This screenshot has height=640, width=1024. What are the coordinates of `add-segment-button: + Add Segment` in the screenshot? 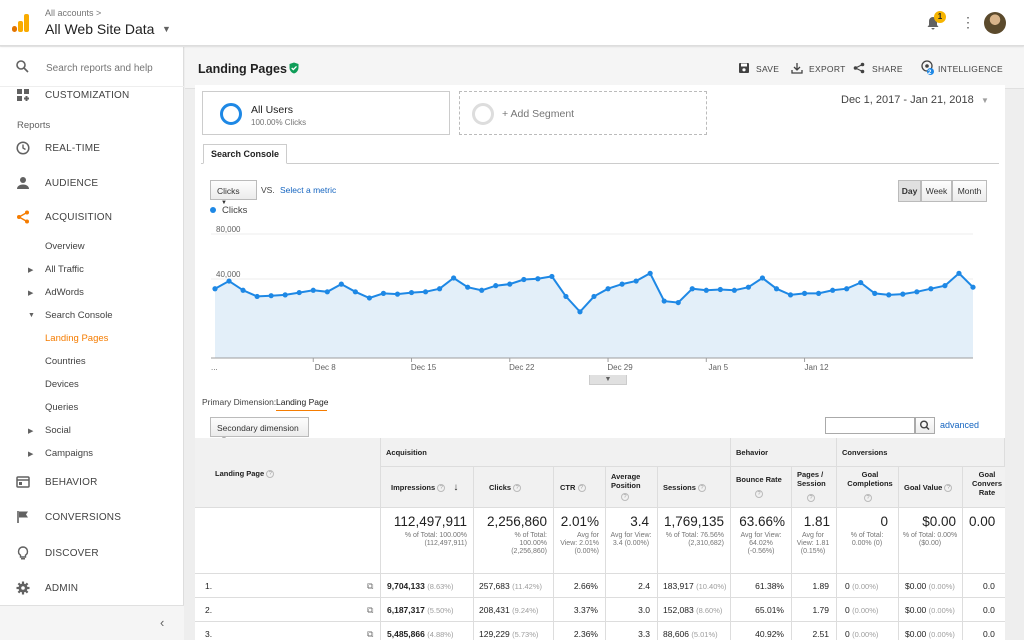 It's located at (583, 113).